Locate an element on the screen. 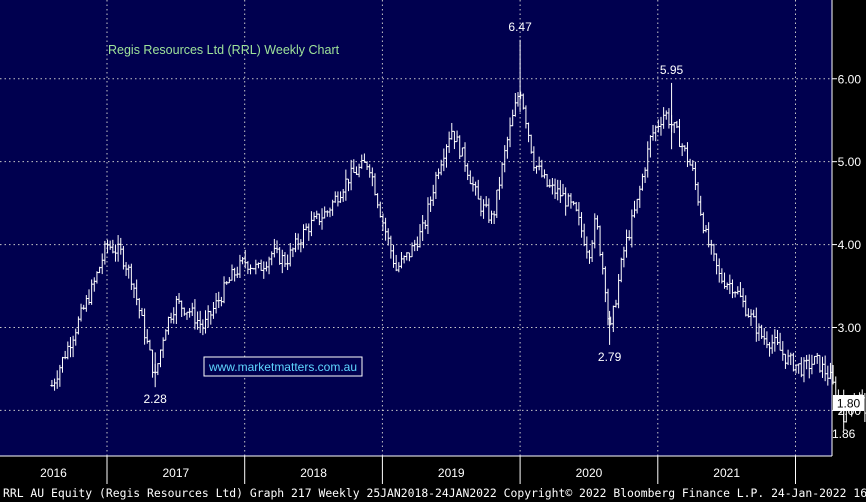 This screenshot has width=866, height=502. annotation-label: 6.47 is located at coordinates (520, 27).